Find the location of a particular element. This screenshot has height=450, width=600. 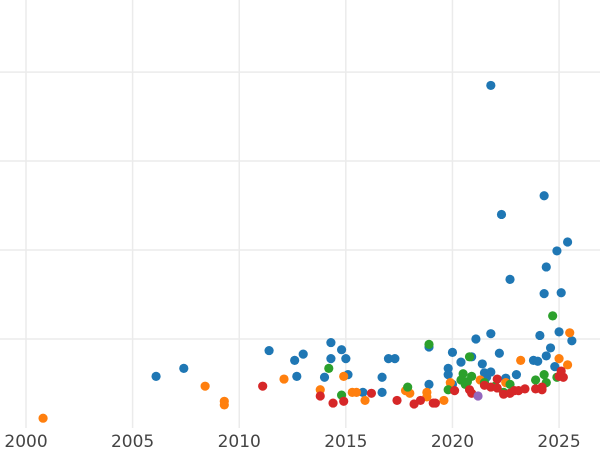

x-axis-ticks: 2000 2005 2010 2015 2020 2025 is located at coordinates (292, 441).